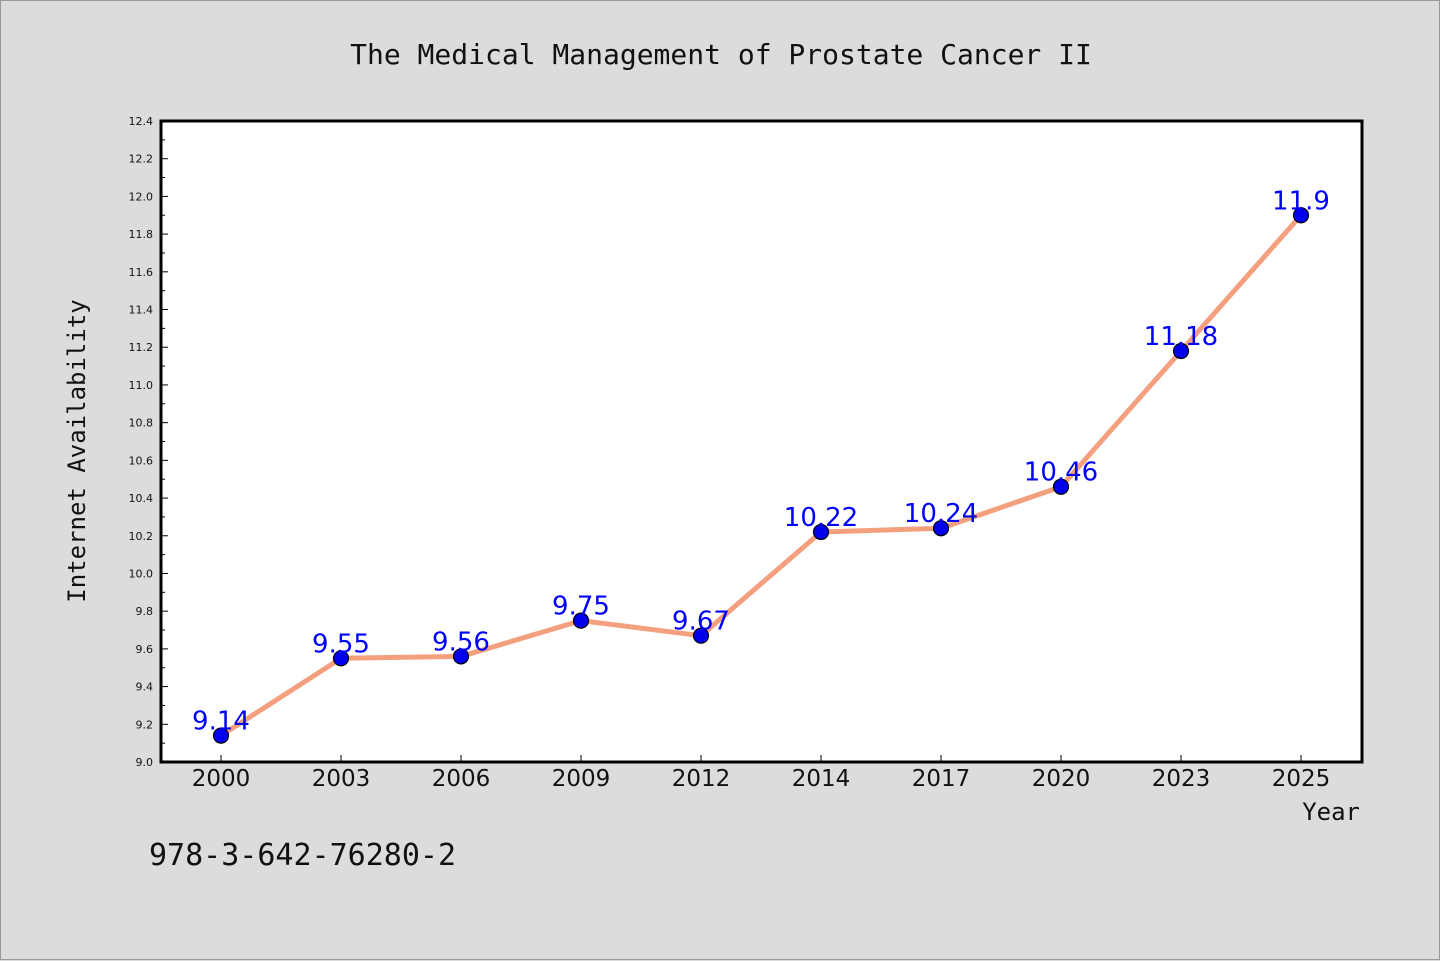 This screenshot has height=961, width=1440. Describe the element at coordinates (221, 779) in the screenshot. I see `x-tick-label: 2000` at that location.